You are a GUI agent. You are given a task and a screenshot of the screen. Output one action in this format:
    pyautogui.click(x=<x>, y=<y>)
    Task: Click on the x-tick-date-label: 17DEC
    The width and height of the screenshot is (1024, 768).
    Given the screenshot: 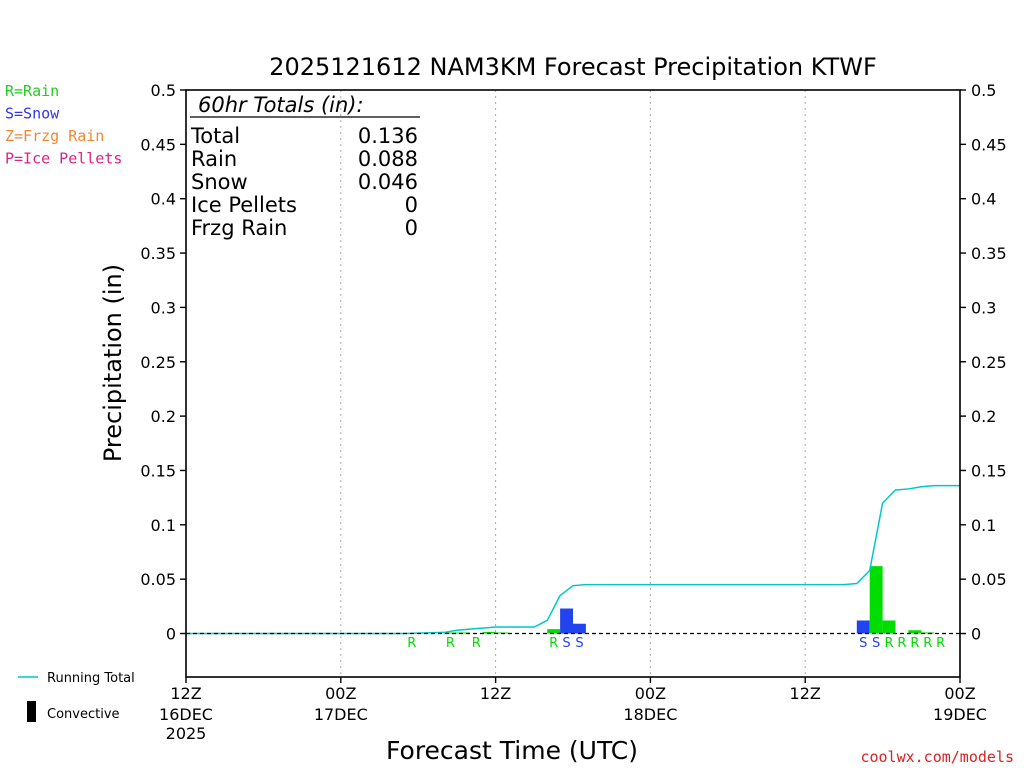 What is the action you would take?
    pyautogui.click(x=341, y=714)
    